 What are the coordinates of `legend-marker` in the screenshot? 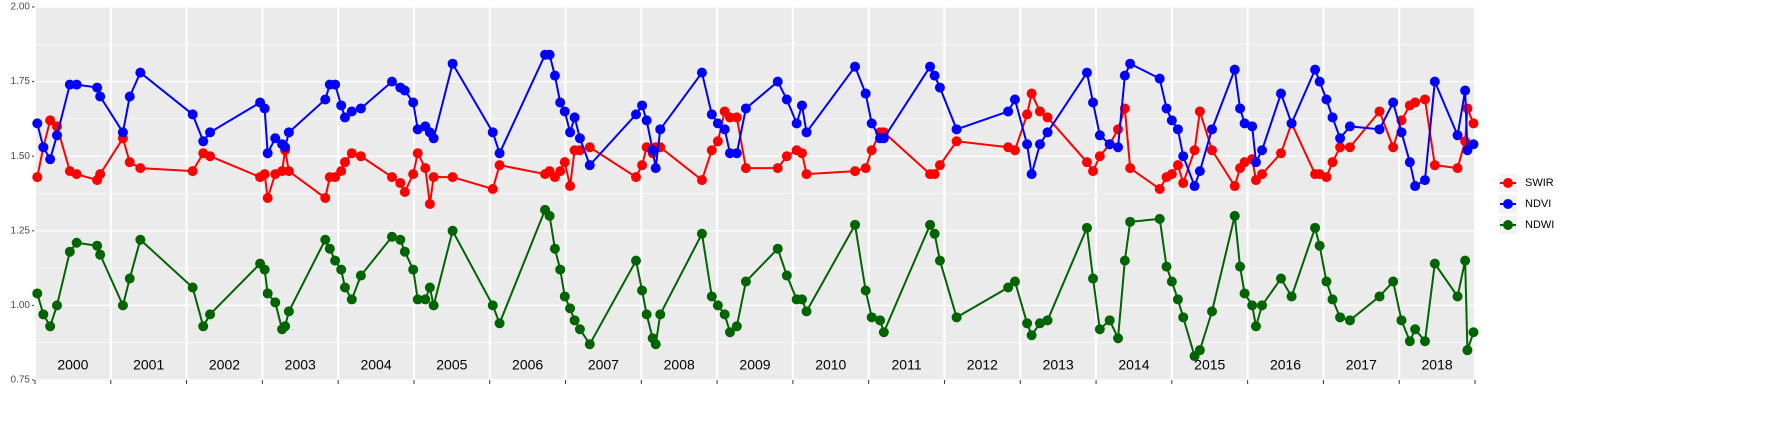 It's located at (1508, 204).